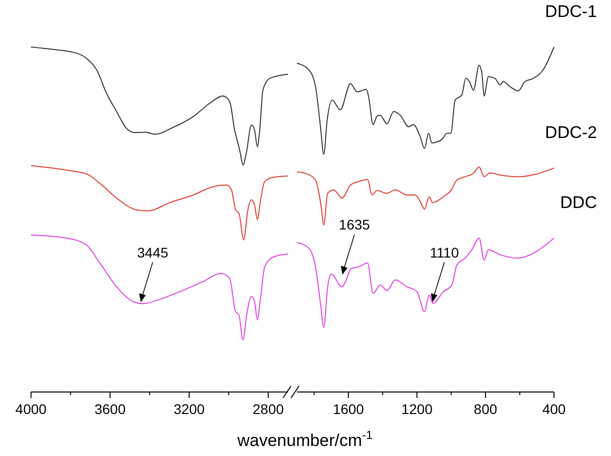 This screenshot has width=611, height=456. I want to click on x-tick-label: 800, so click(486, 409).